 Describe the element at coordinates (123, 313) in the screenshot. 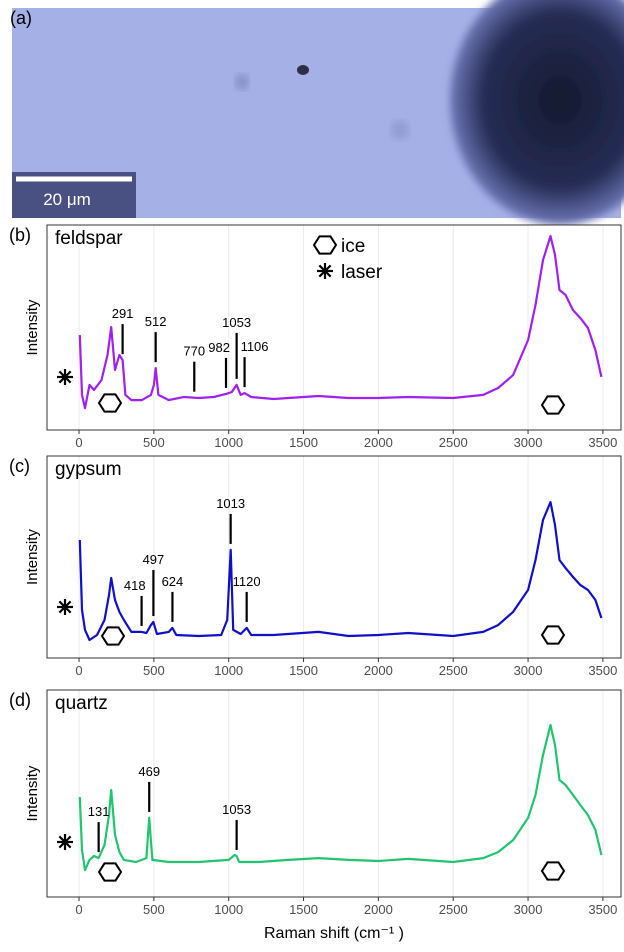

I see `peak-label: 291` at that location.